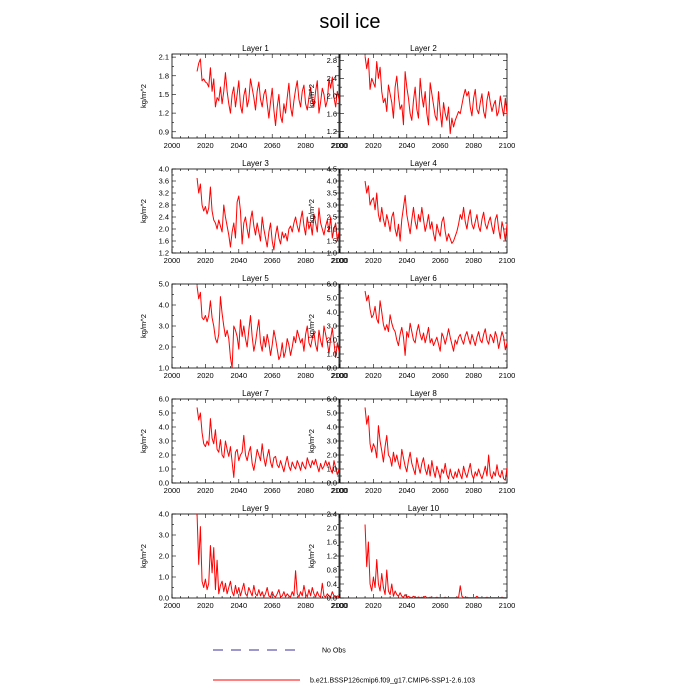  What do you see at coordinates (255, 163) in the screenshot?
I see `panel-title: Layer 3` at bounding box center [255, 163].